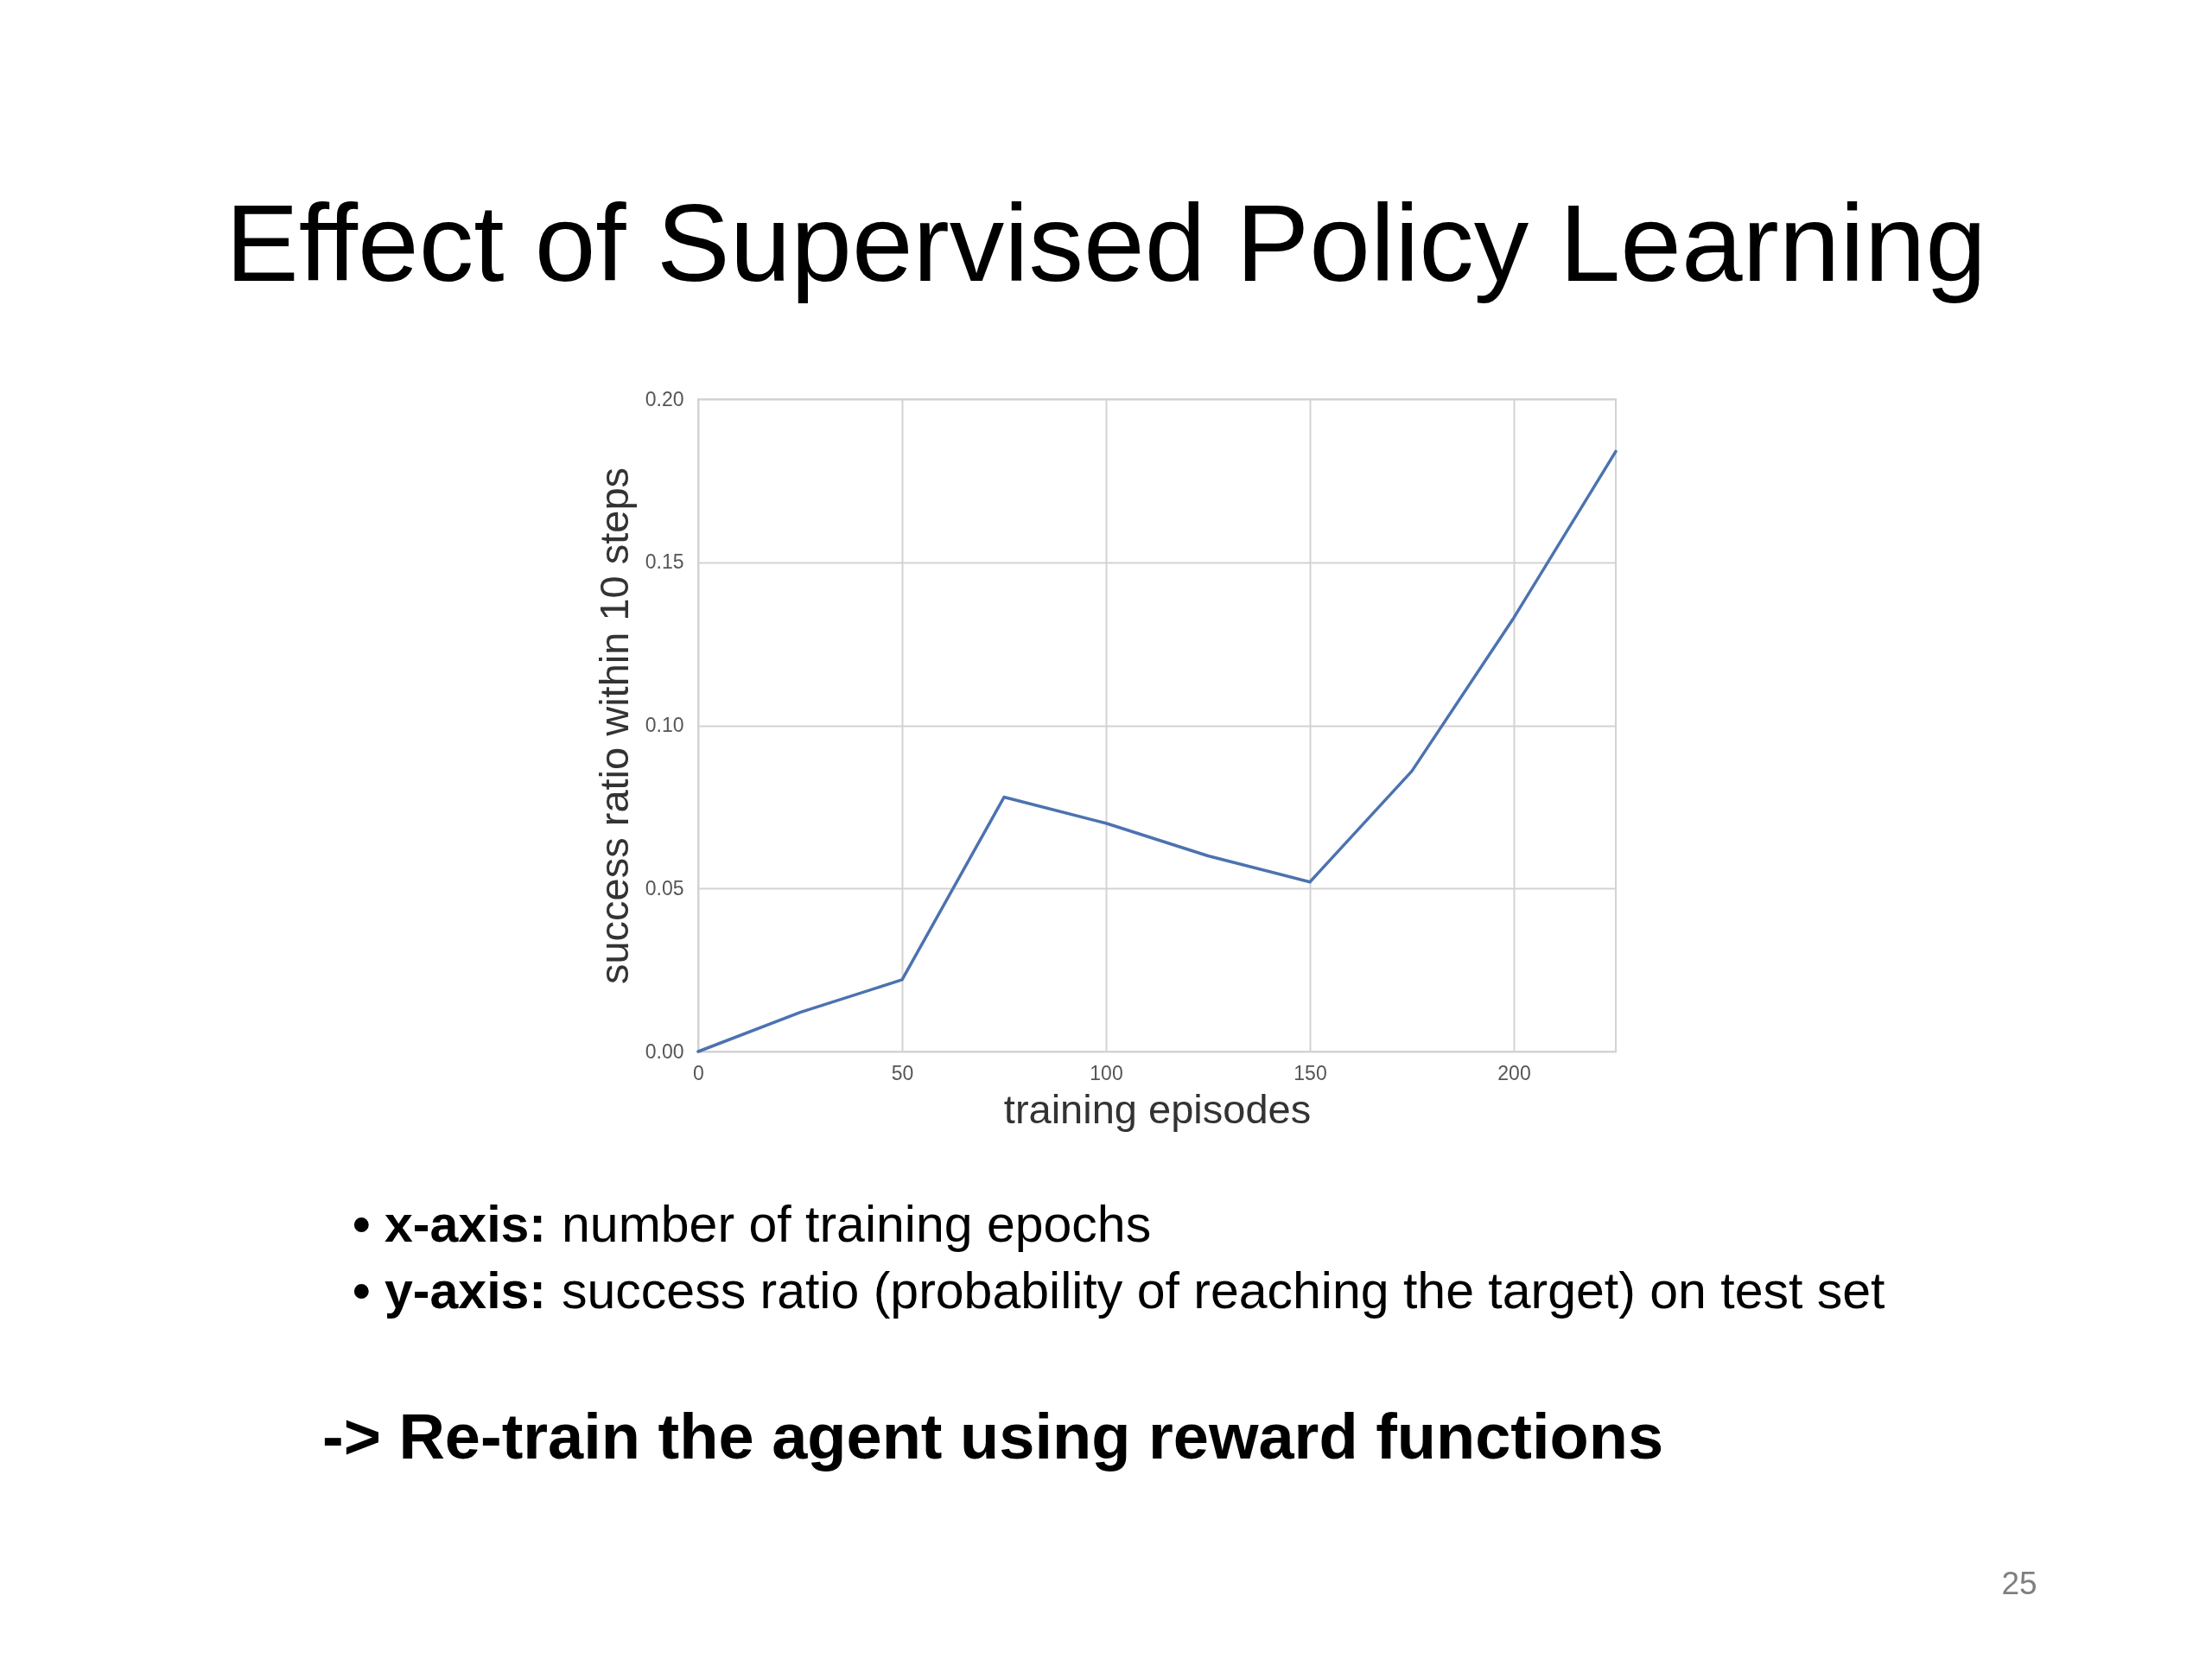  Describe the element at coordinates (993, 1436) in the screenshot. I see `text: -> Re-train the agent using reward functions` at that location.